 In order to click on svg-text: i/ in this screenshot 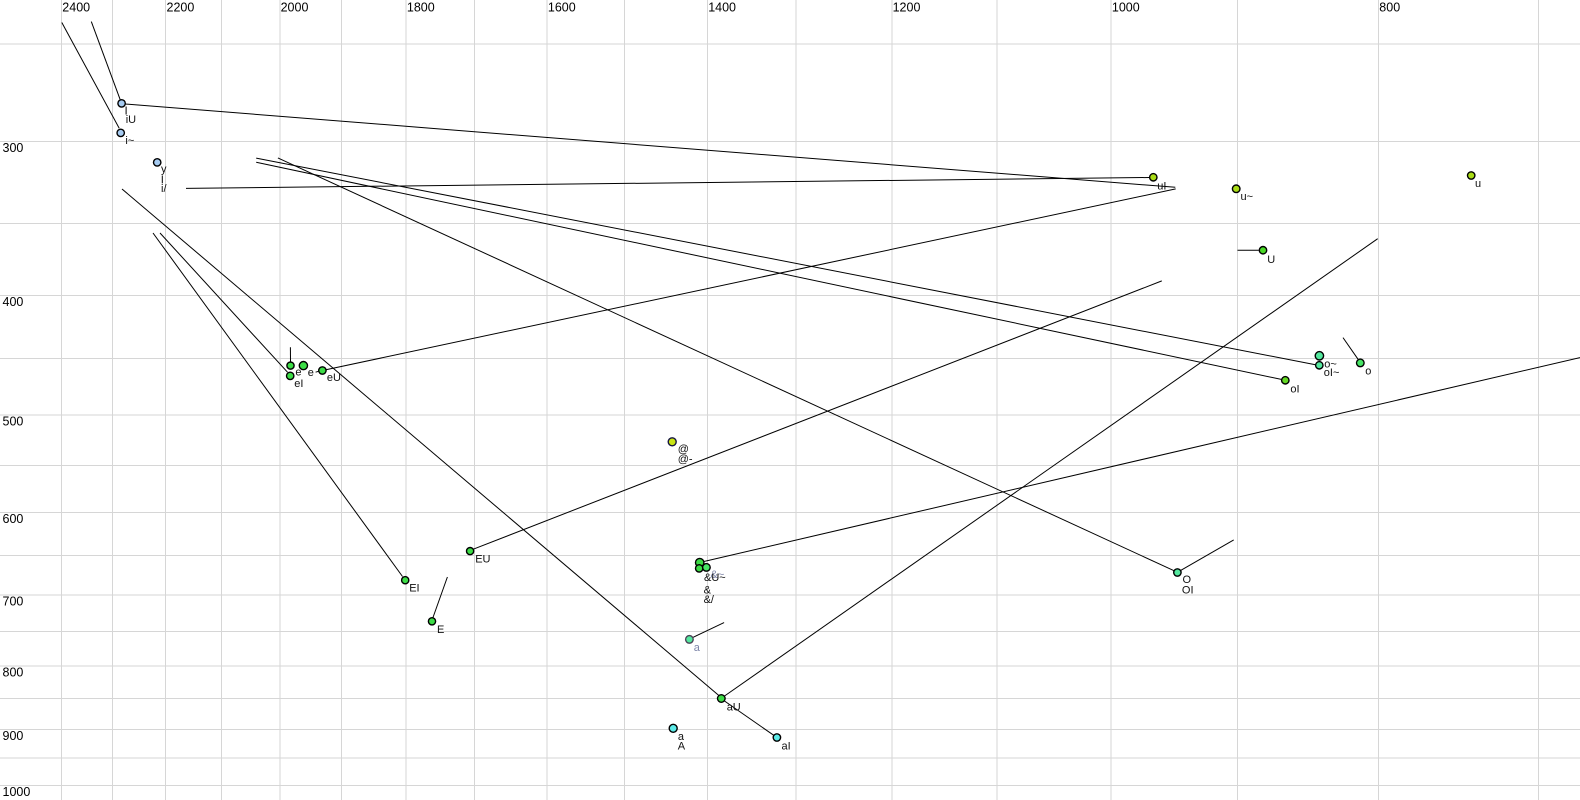, I will do `click(164, 189)`.